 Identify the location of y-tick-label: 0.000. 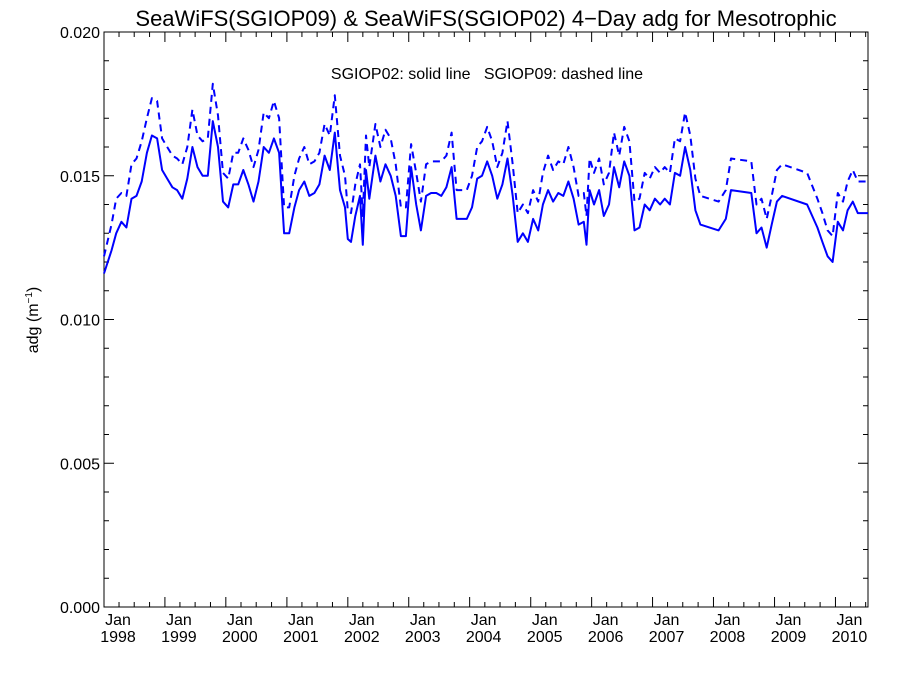
(80, 608).